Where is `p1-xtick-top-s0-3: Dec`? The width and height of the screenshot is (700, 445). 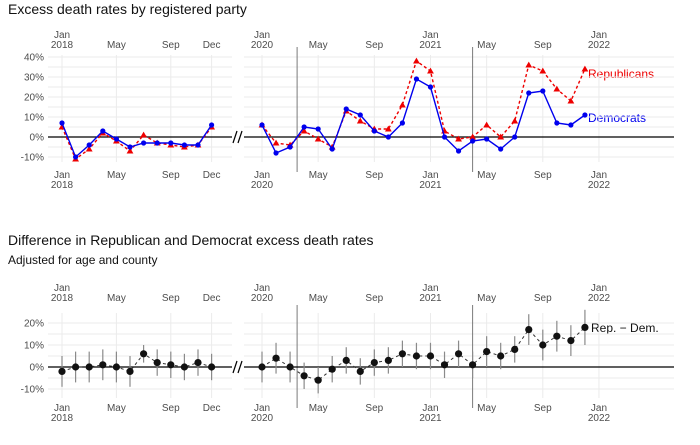 p1-xtick-top-s0-3: Dec is located at coordinates (212, 298).